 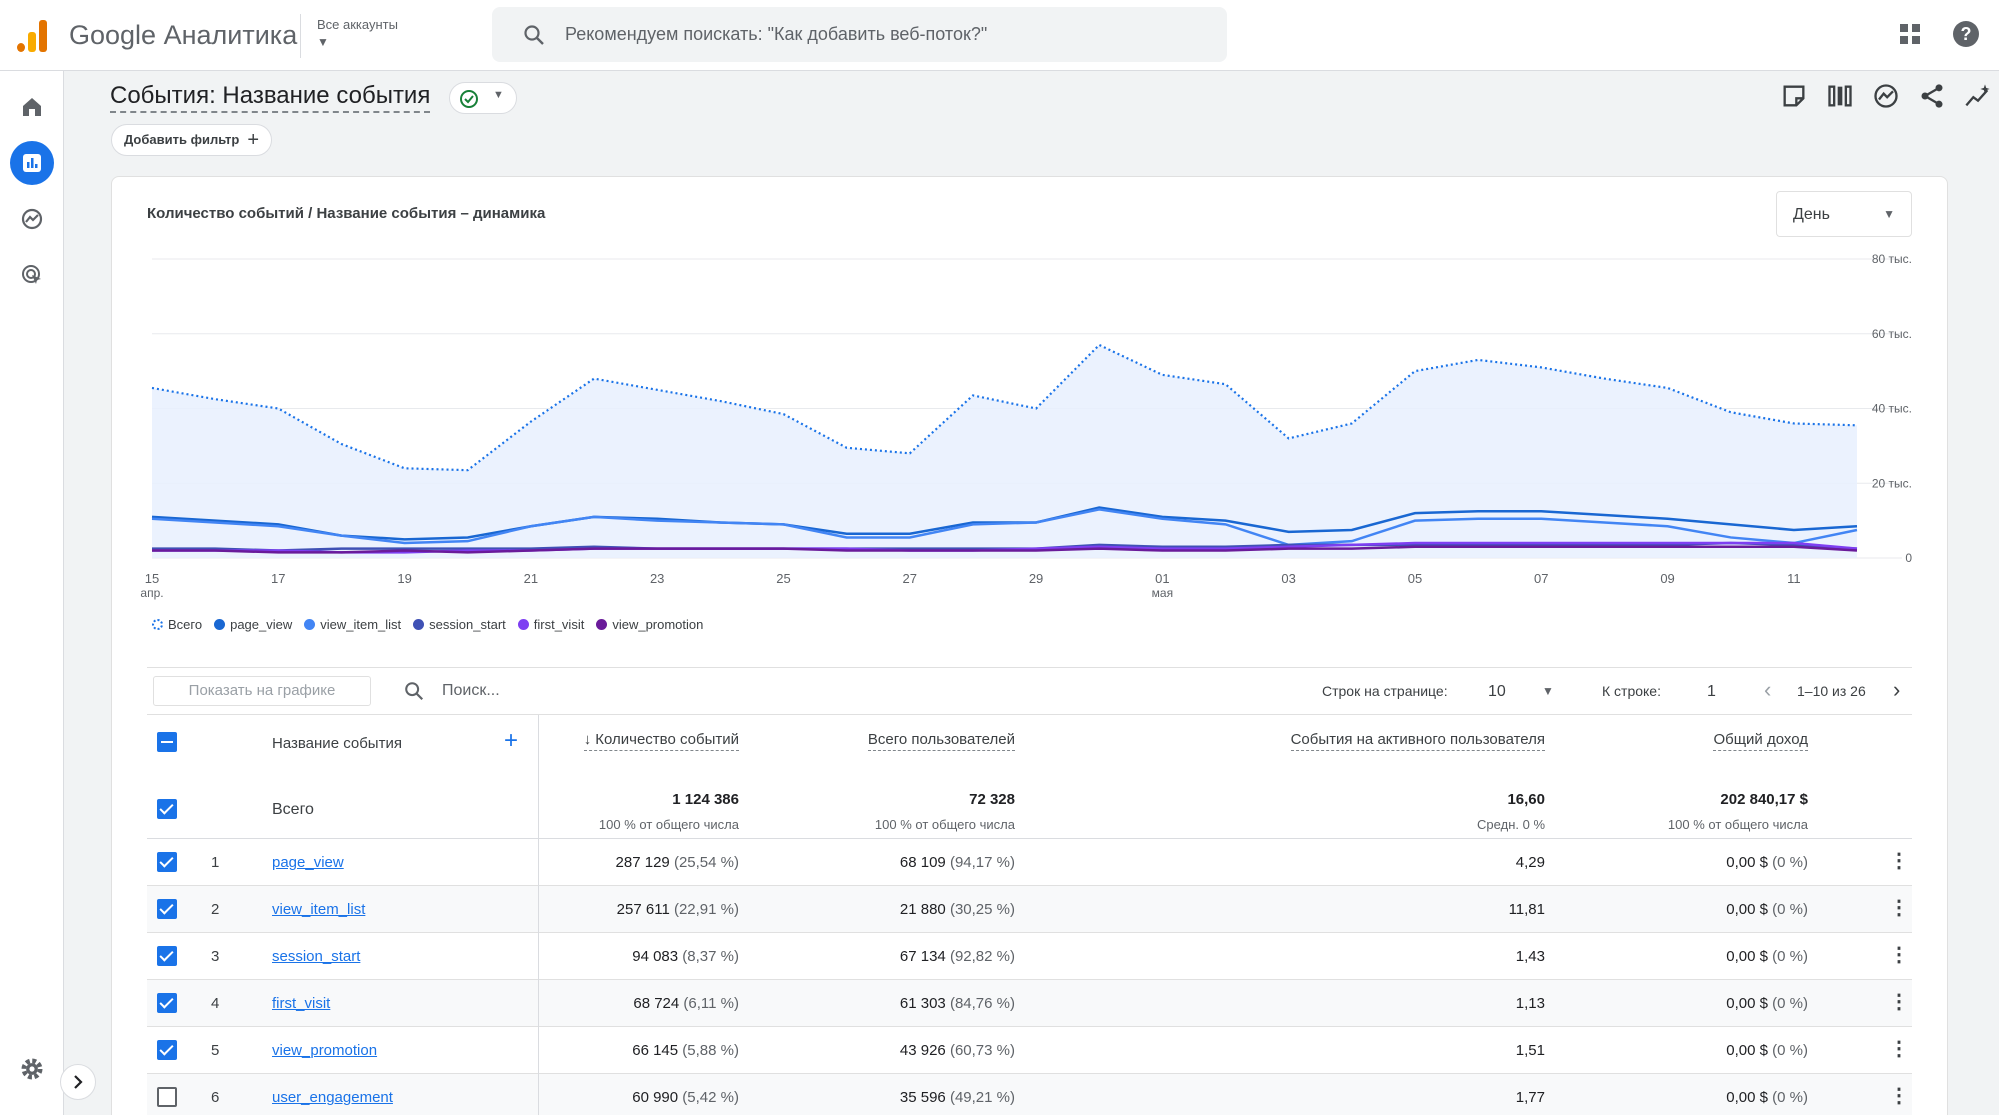 What do you see at coordinates (325, 1050) in the screenshot?
I see `event-name-link: view_promotion` at bounding box center [325, 1050].